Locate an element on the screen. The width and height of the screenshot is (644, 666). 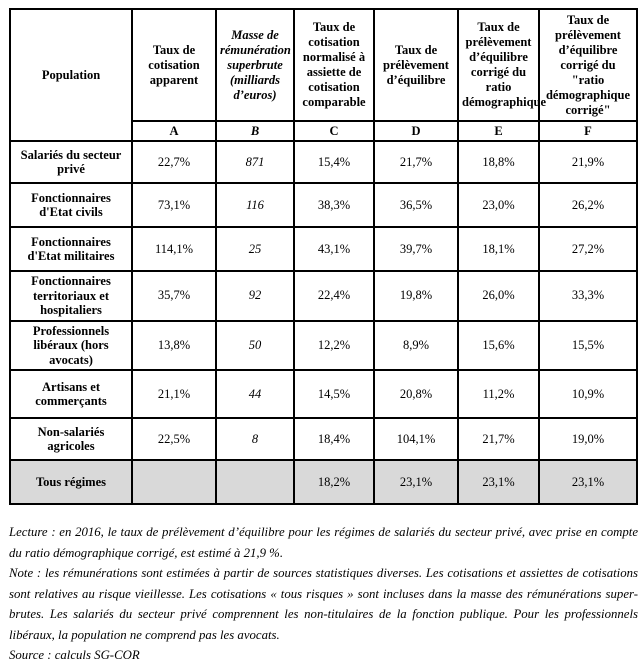
column-header-a: Taux de cotisation apparent is located at coordinates (174, 65).